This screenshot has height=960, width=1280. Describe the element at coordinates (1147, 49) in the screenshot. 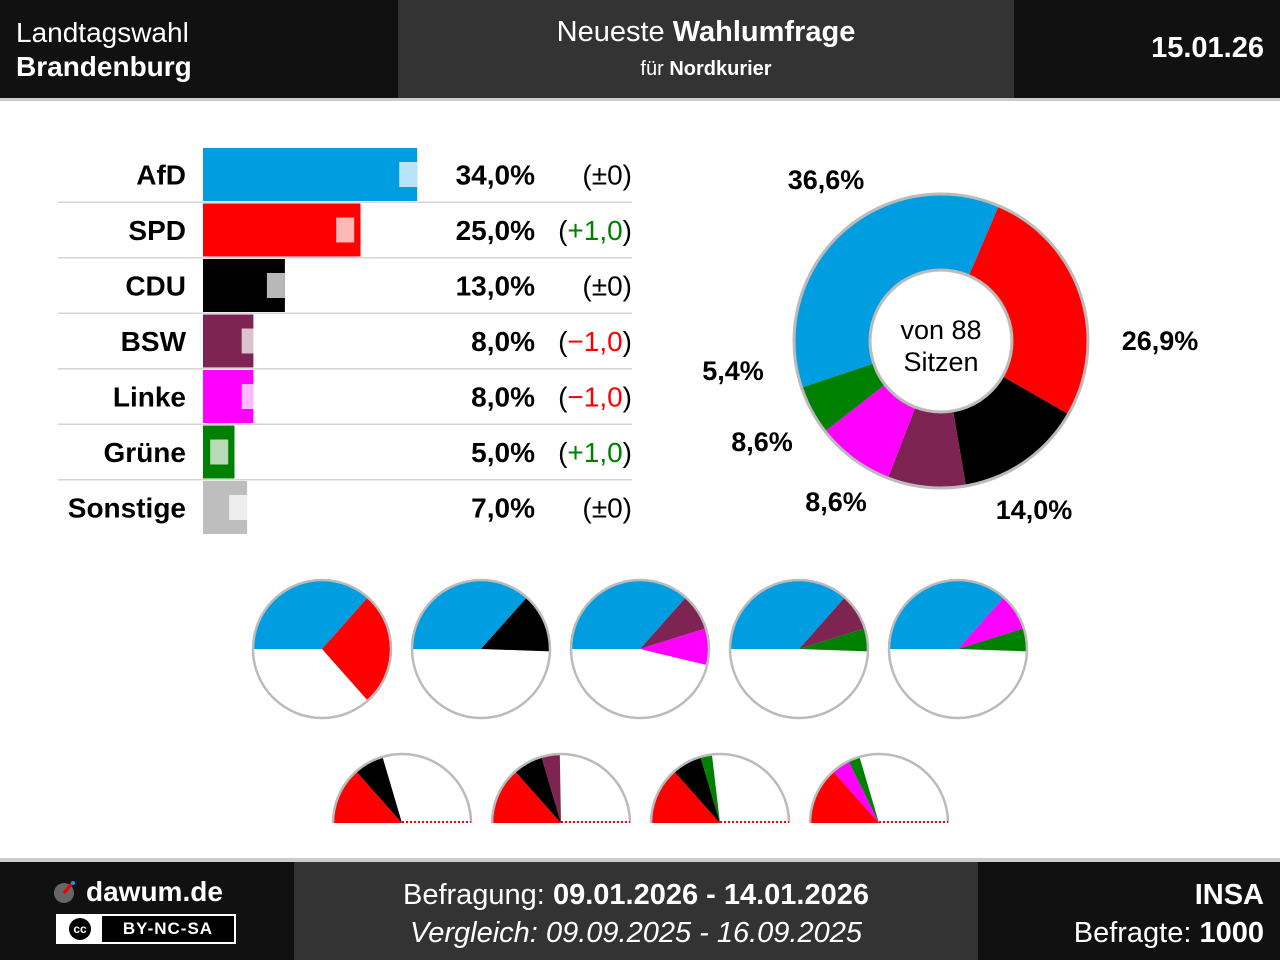

I see `header-date: 15.01.26` at that location.